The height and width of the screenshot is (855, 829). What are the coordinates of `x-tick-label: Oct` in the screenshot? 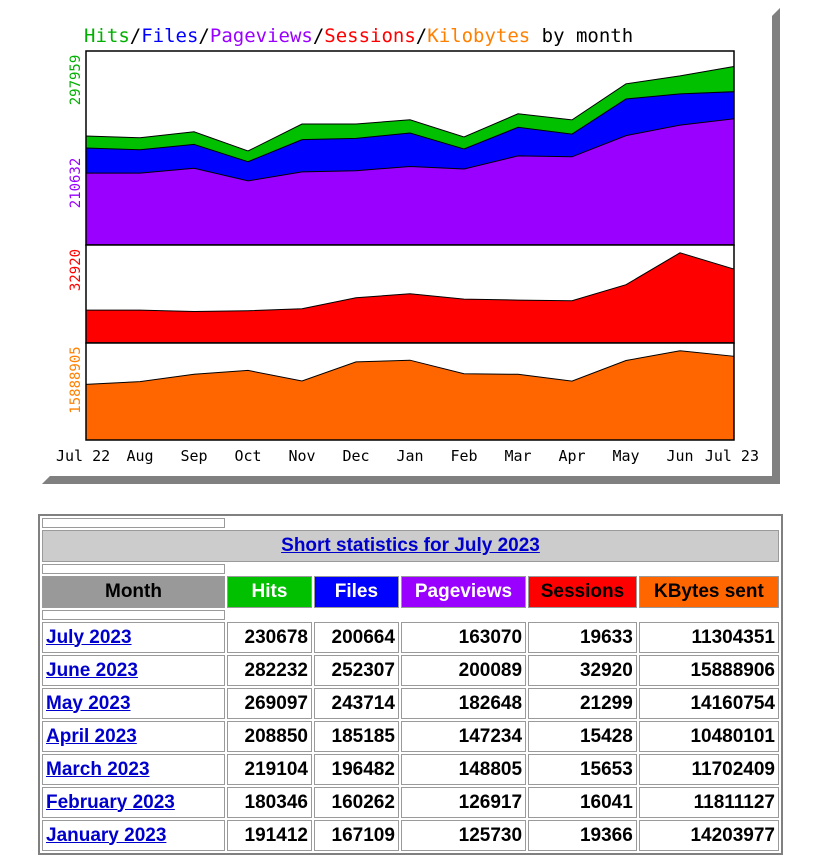 It's located at (247, 456).